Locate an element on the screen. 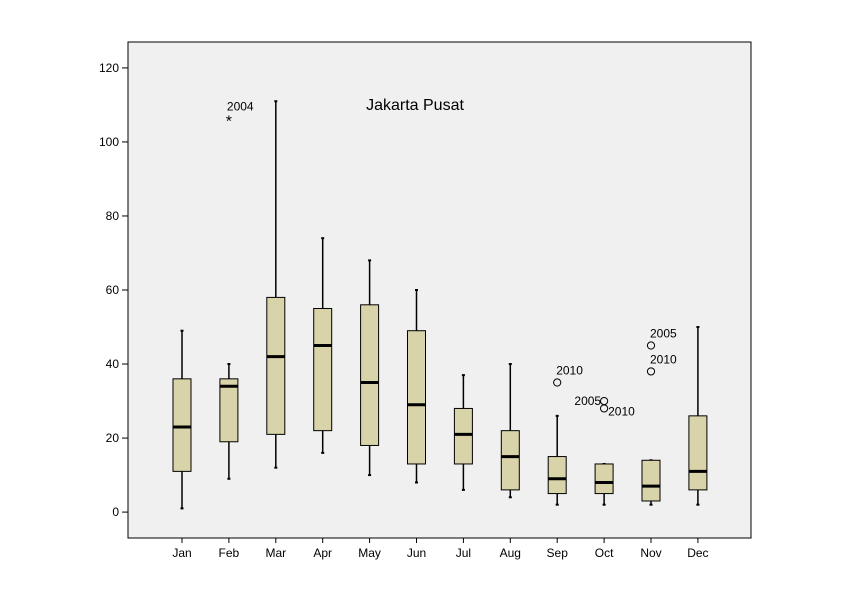  box-nov is located at coordinates (651, 482).